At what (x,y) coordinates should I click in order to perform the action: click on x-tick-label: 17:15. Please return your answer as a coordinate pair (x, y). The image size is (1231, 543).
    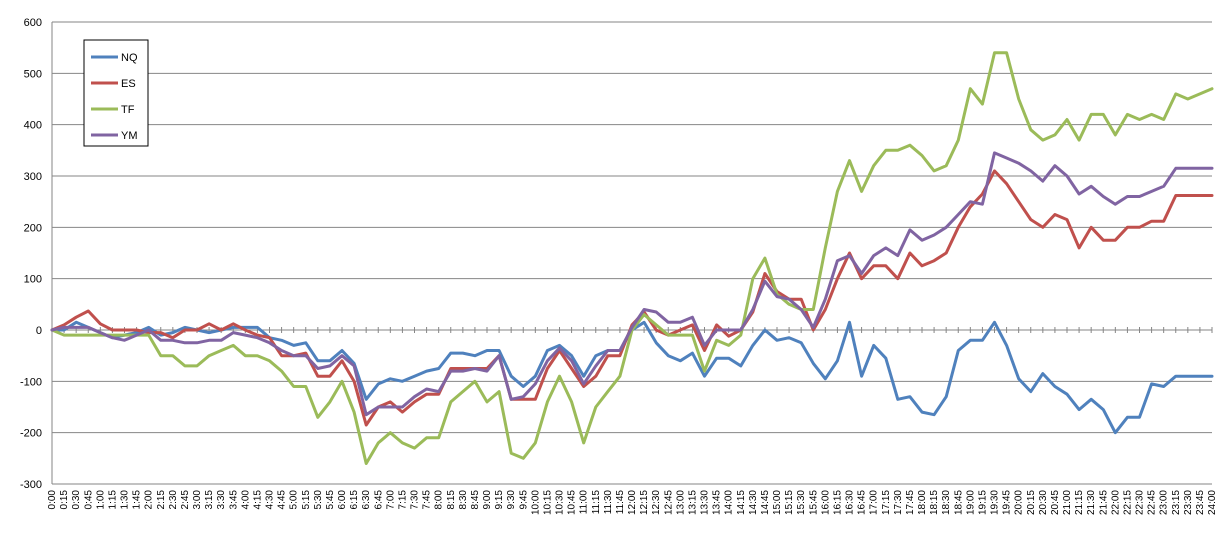
    Looking at the image, I should click on (886, 502).